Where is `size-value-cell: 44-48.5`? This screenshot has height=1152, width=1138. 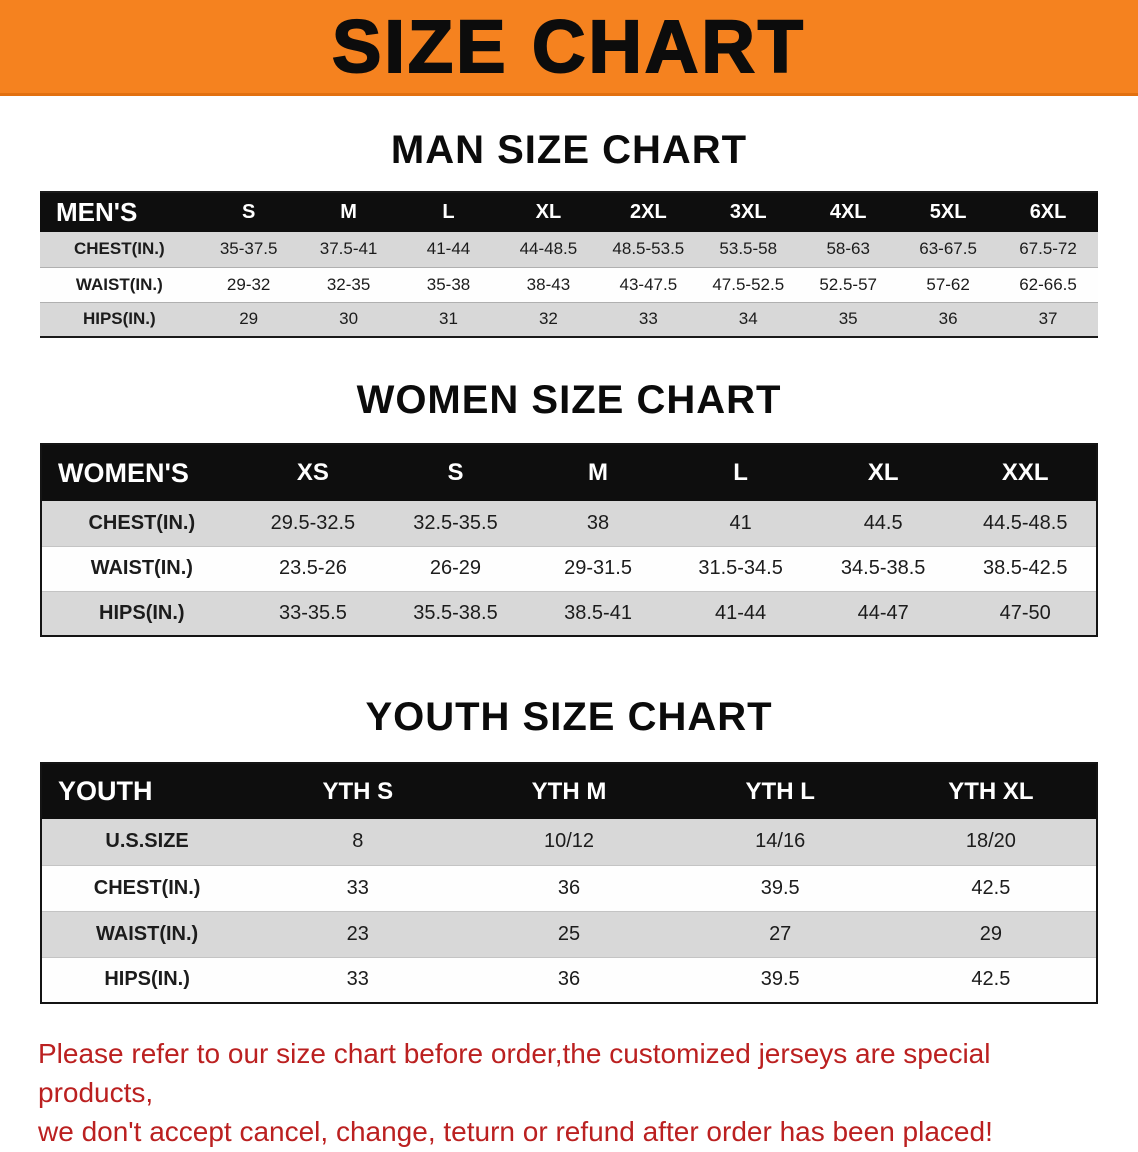 size-value-cell: 44-48.5 is located at coordinates (548, 249).